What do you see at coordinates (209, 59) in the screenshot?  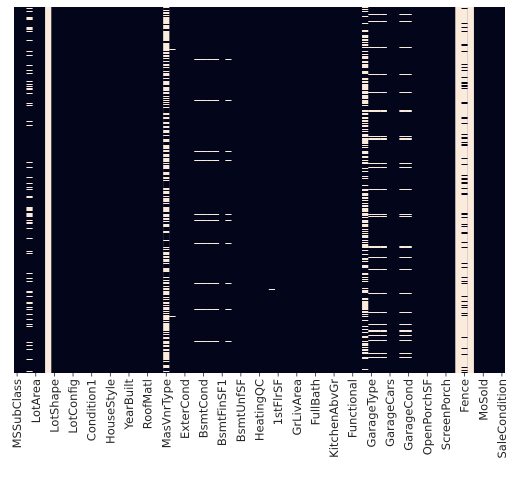 I see `missing-cell-bsmtexposure` at bounding box center [209, 59].